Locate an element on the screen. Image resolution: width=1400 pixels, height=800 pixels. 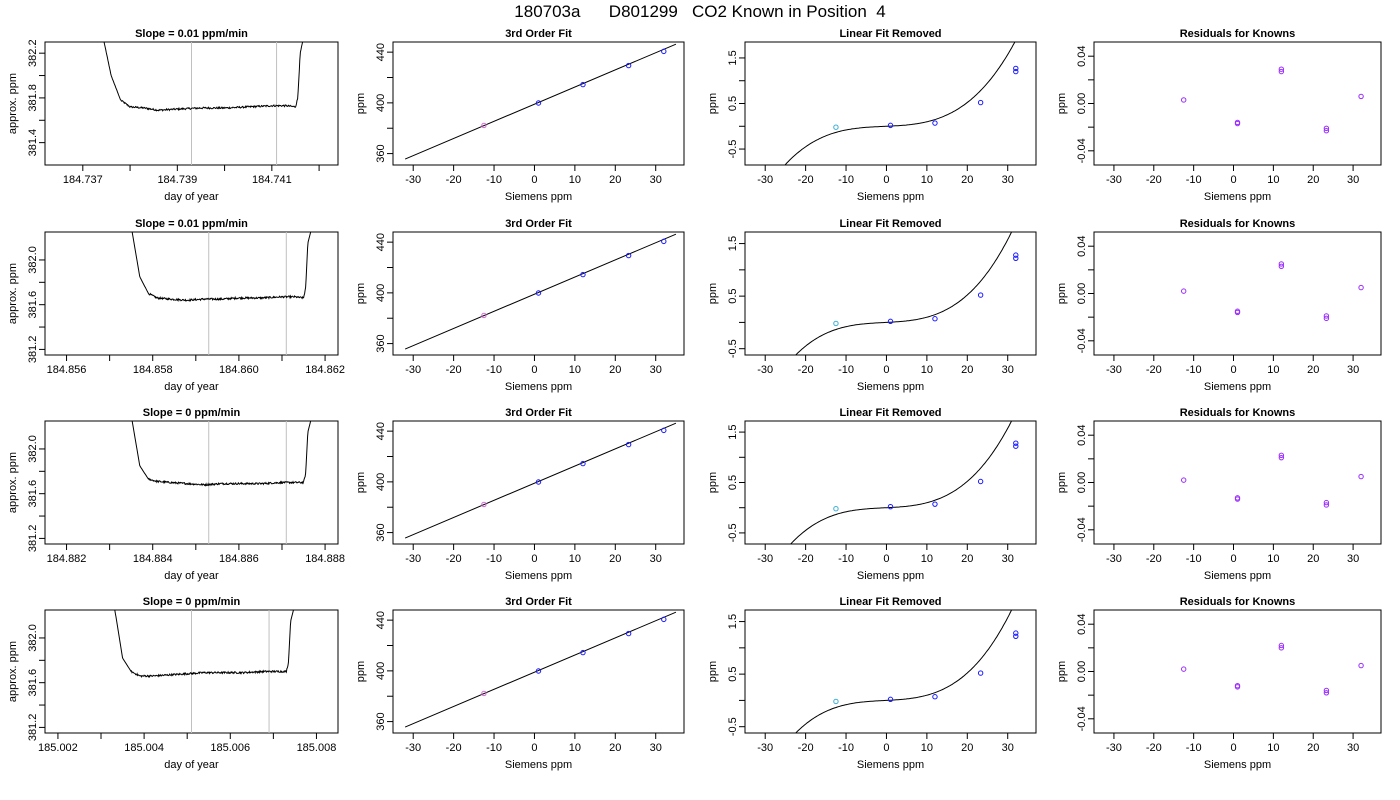
panel-title: Residuals for Knowns is located at coordinates (1238, 224).